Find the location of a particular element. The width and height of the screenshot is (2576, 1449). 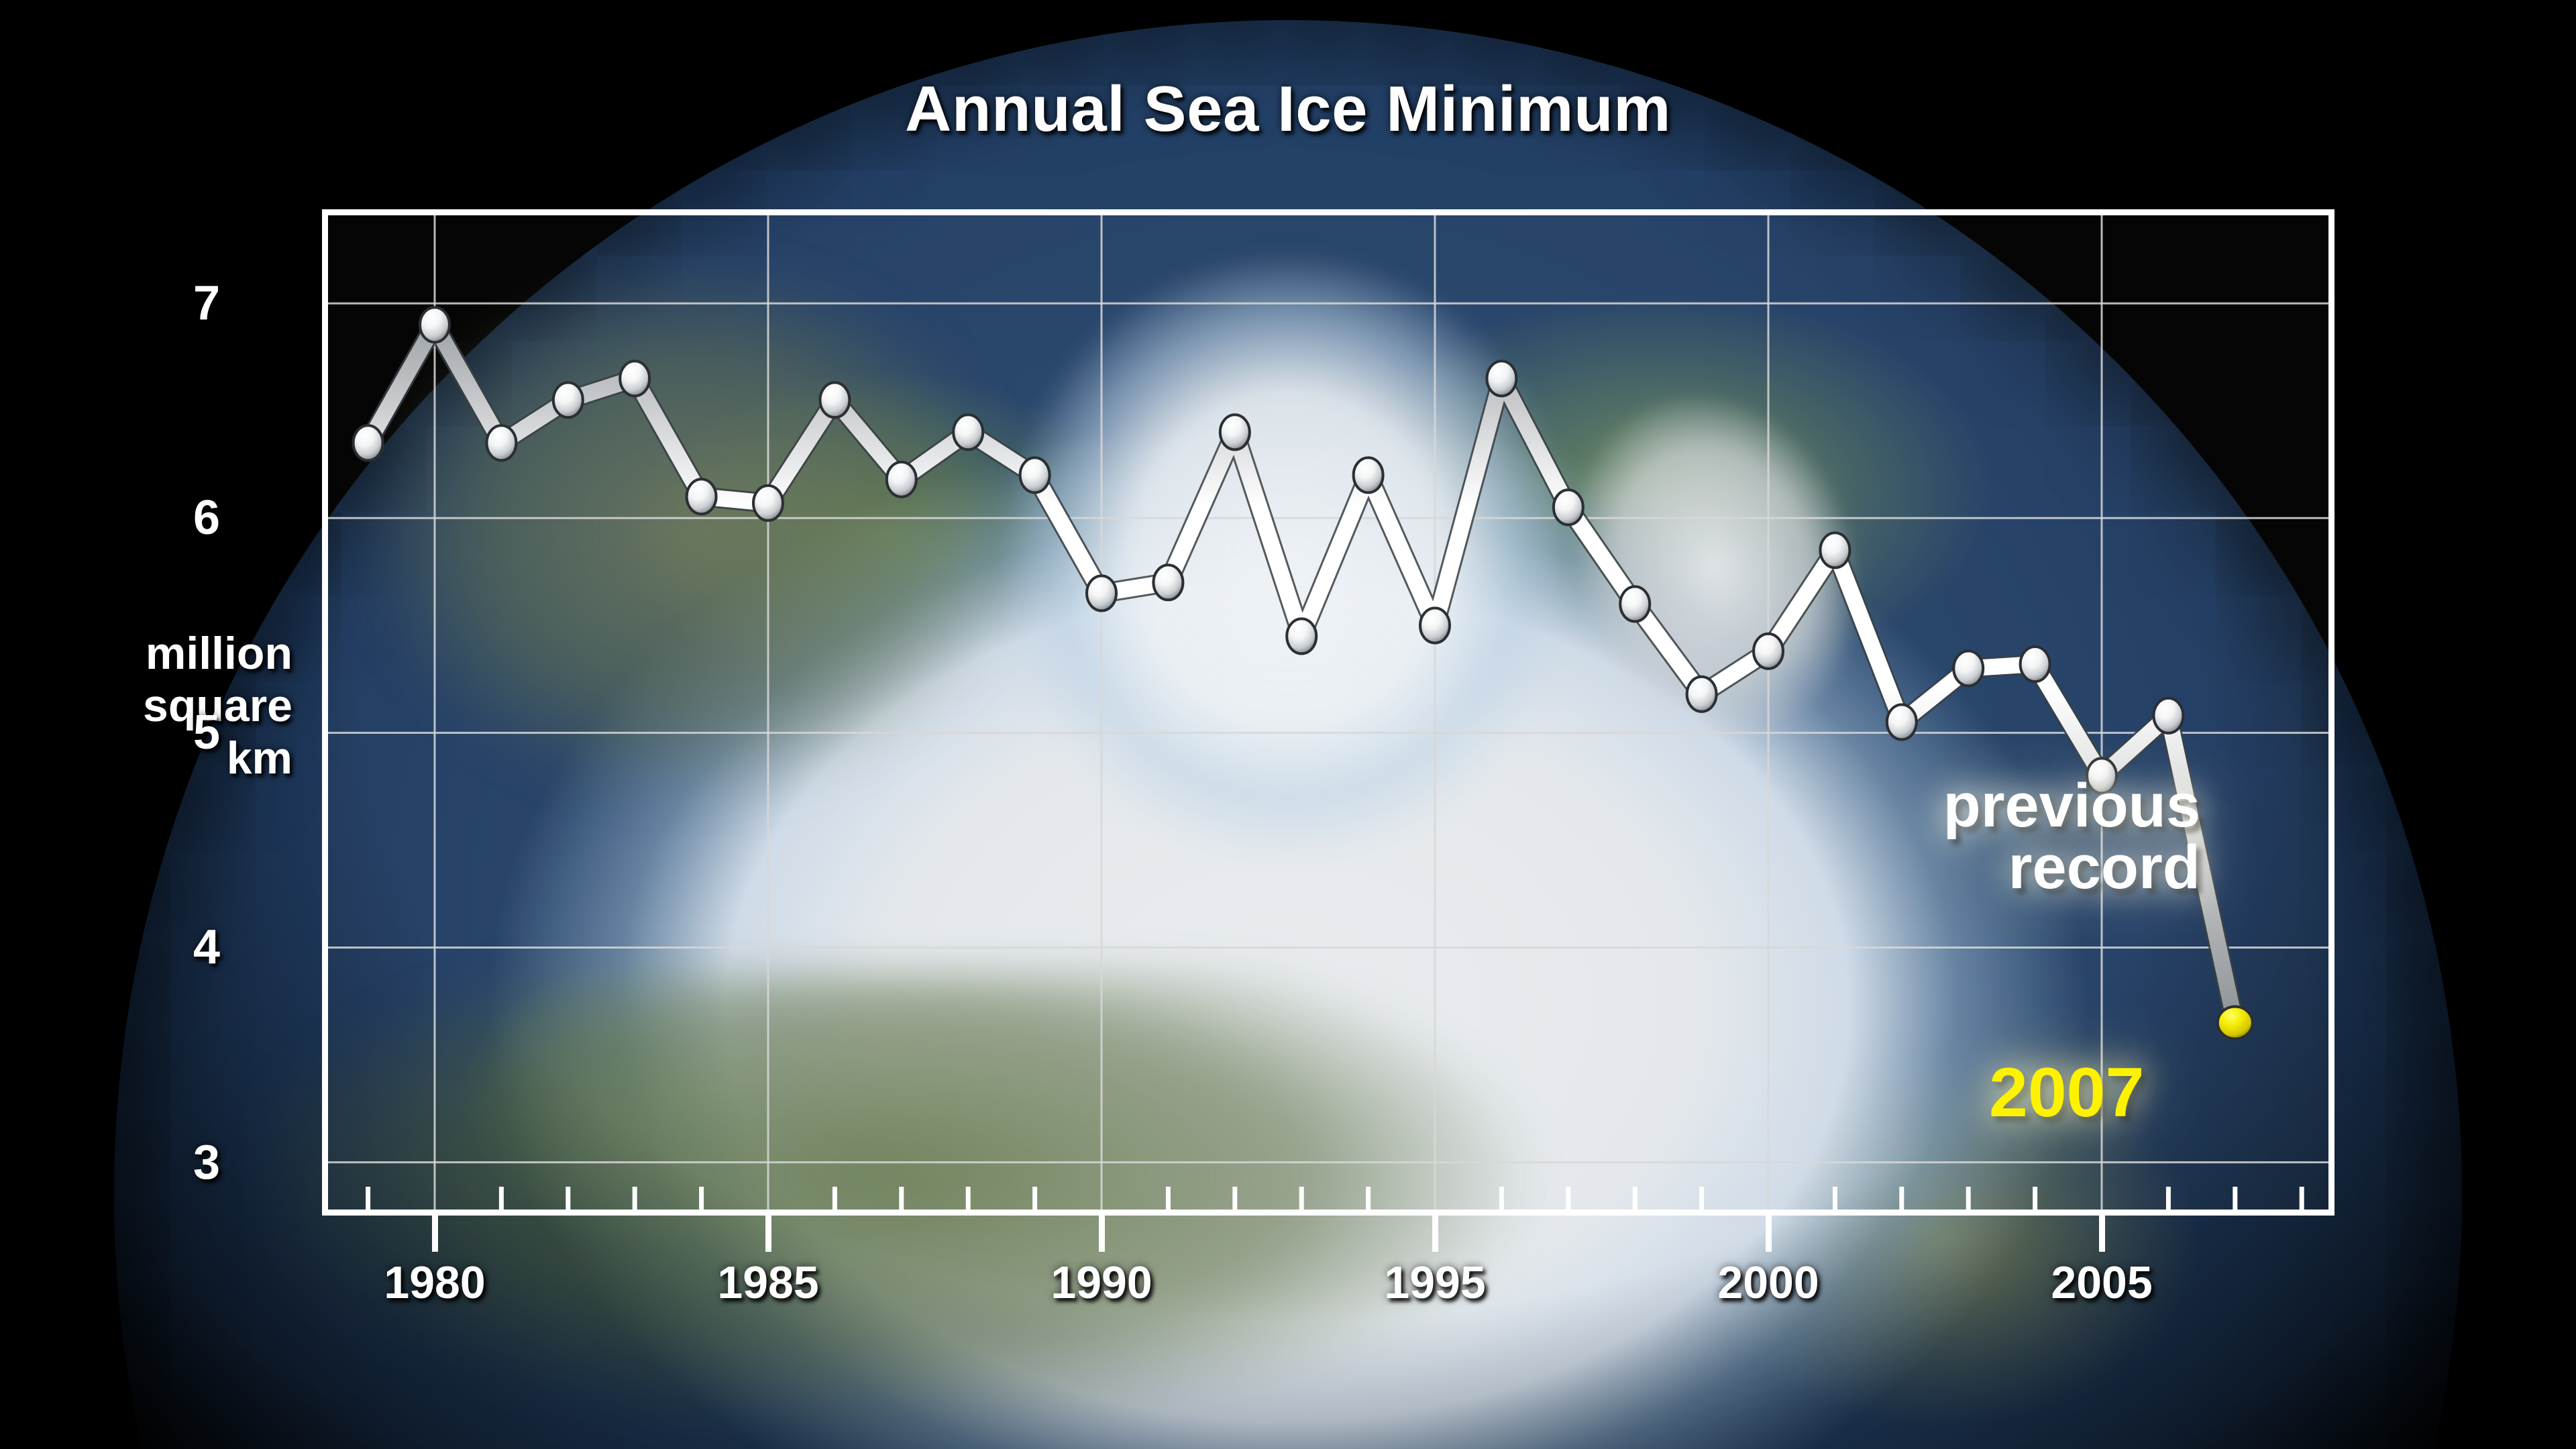

x-axis-major-tick-mark-2000 is located at coordinates (1769, 1234).